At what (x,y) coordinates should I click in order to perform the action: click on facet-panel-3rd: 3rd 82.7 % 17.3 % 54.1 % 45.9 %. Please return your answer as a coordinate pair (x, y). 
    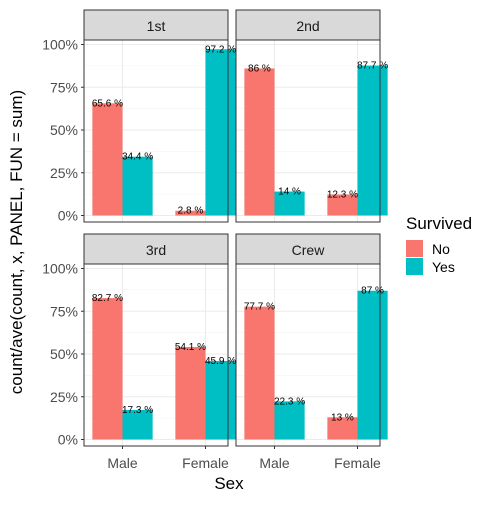
    Looking at the image, I should click on (159, 340).